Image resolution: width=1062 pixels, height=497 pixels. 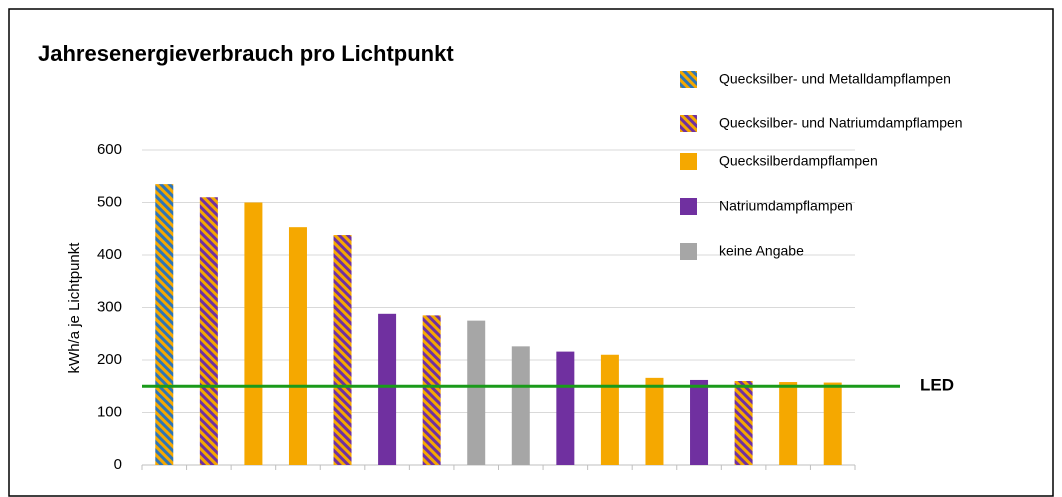 I want to click on y-tick-label: 300, so click(x=109, y=306).